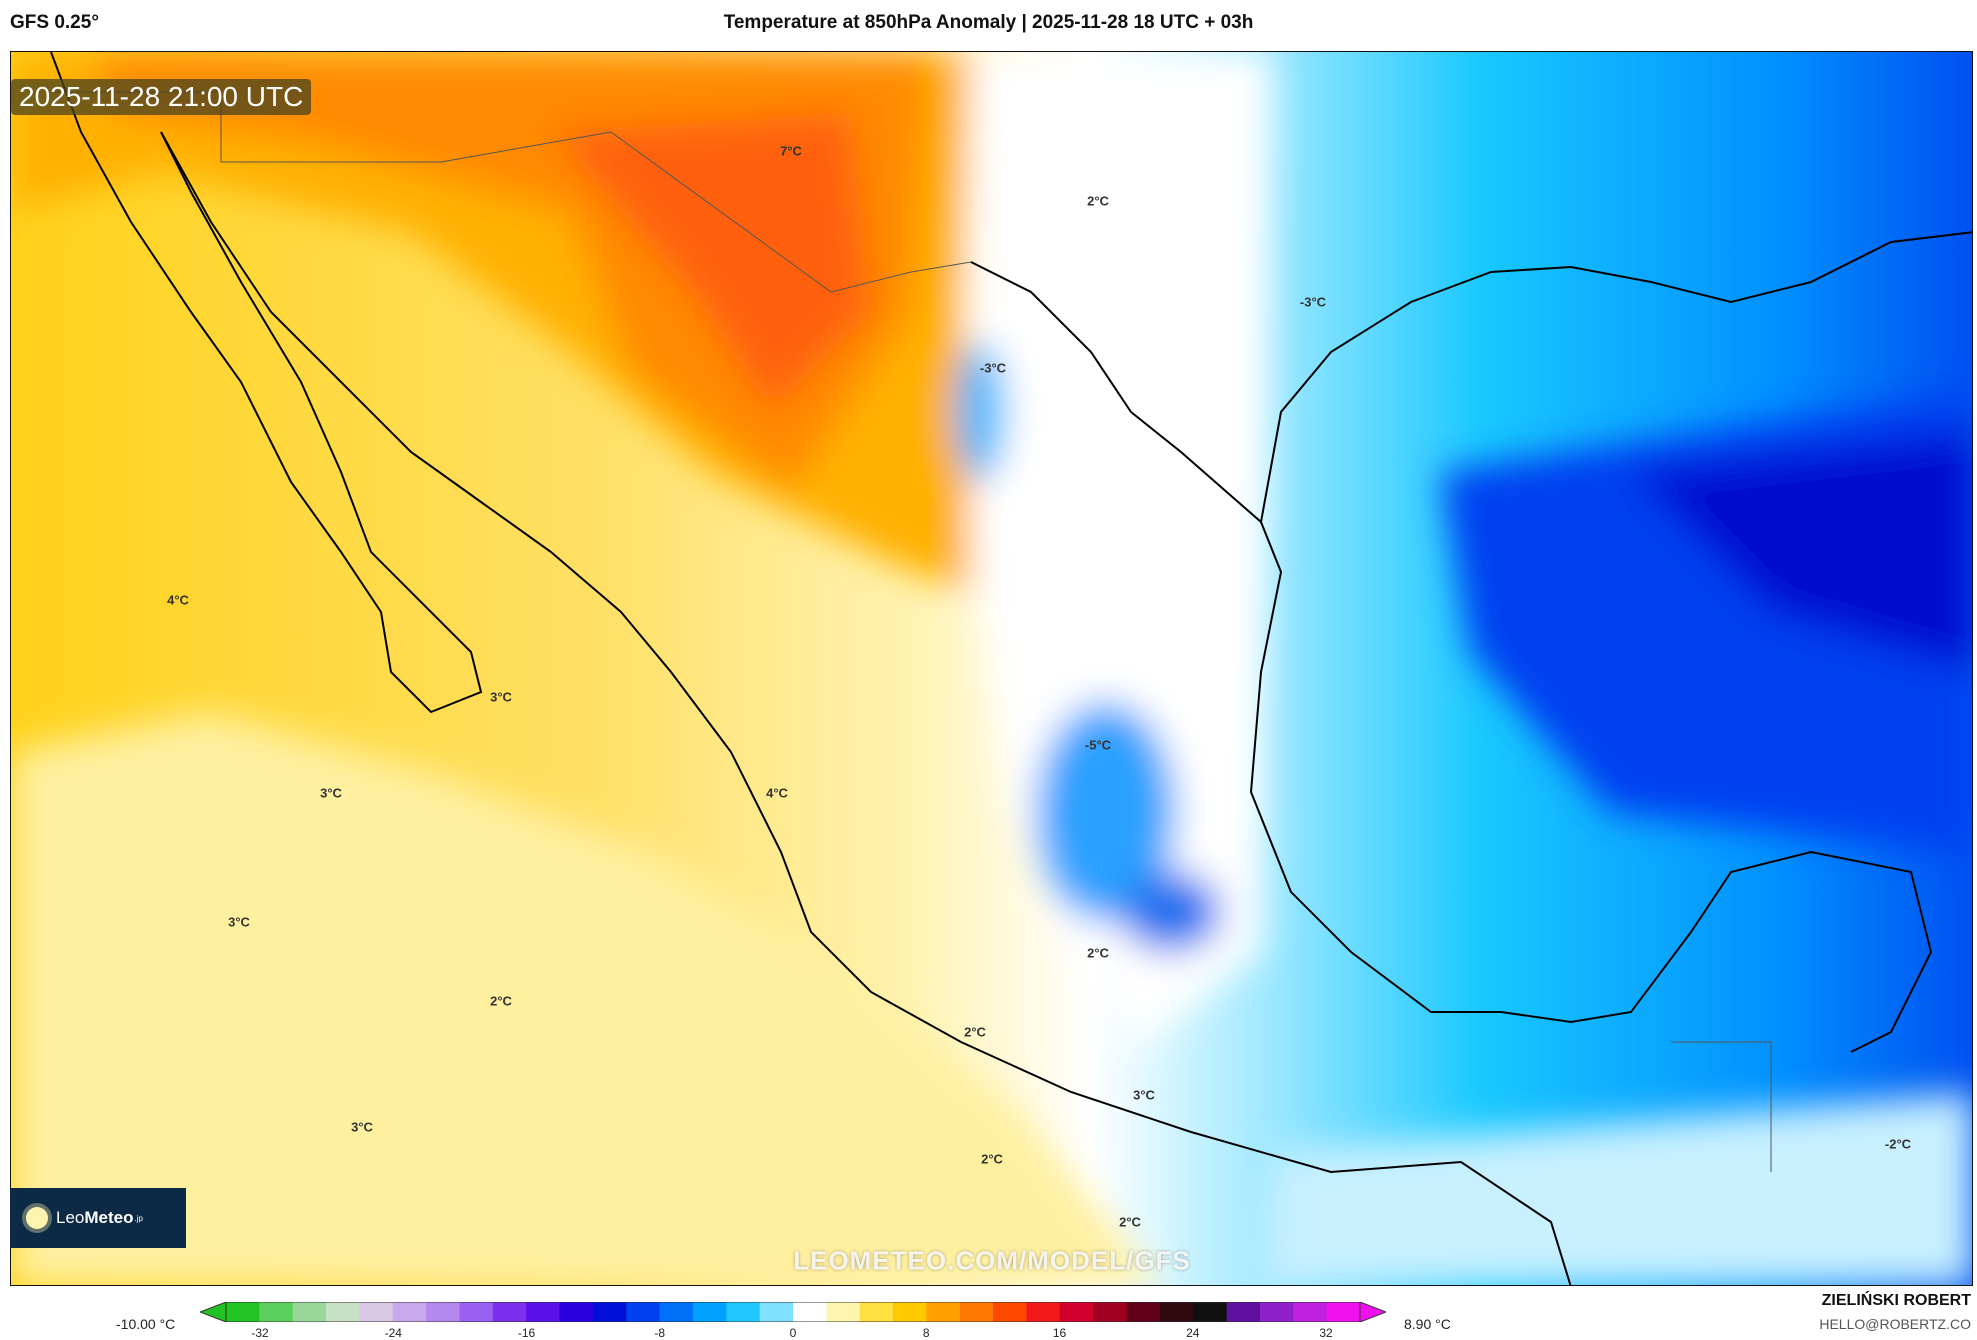 The width and height of the screenshot is (1977, 1340). I want to click on colorbar-tick-label: -16, so click(526, 1333).